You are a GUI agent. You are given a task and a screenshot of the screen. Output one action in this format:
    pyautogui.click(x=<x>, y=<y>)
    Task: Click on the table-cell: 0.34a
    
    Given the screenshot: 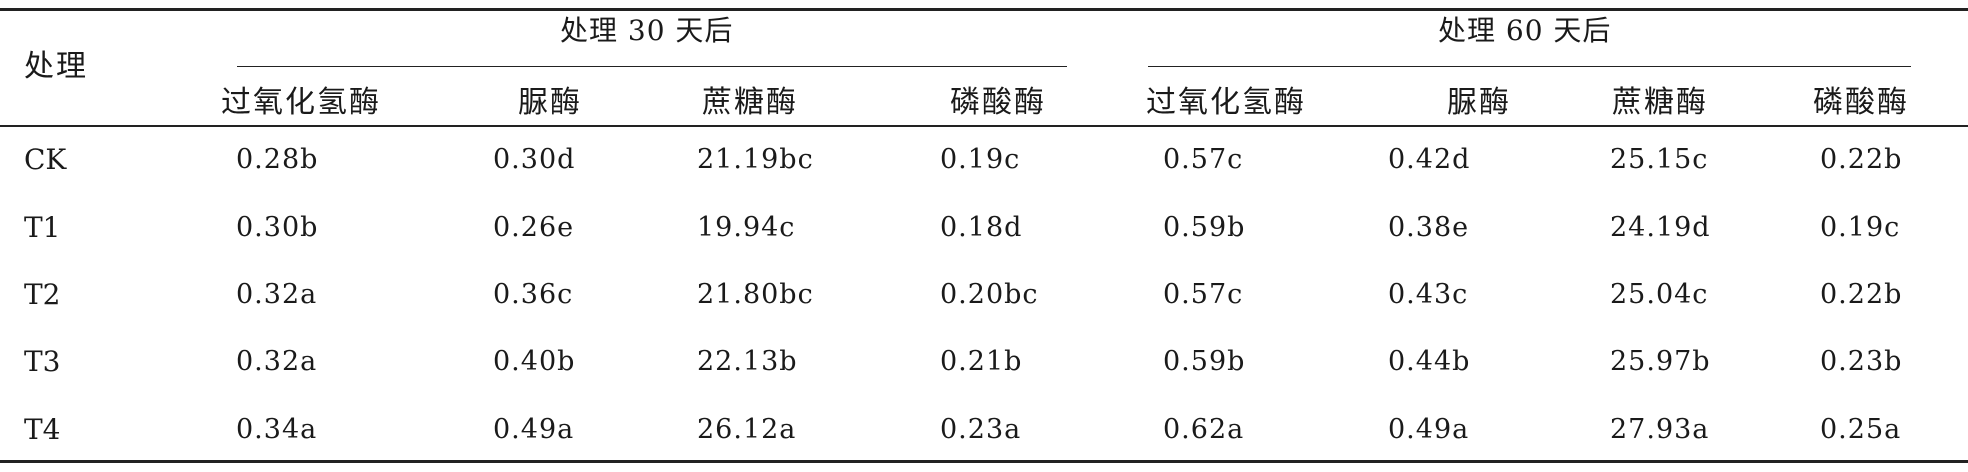 What is the action you would take?
    pyautogui.click(x=277, y=429)
    